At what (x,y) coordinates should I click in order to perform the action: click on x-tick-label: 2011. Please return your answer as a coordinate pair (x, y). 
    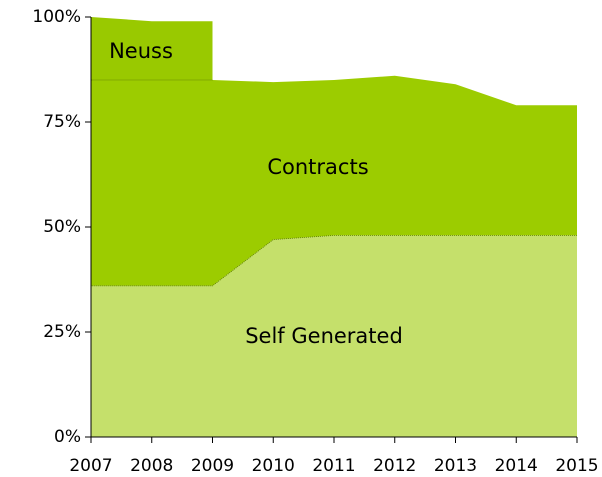
    Looking at the image, I should click on (333, 466).